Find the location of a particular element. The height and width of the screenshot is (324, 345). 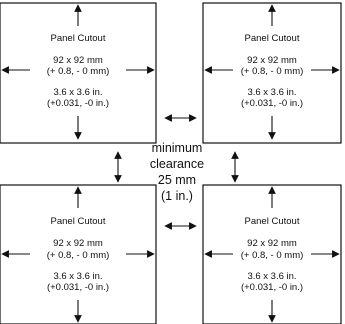

clearance-line-3: 25 mm is located at coordinates (177, 180).